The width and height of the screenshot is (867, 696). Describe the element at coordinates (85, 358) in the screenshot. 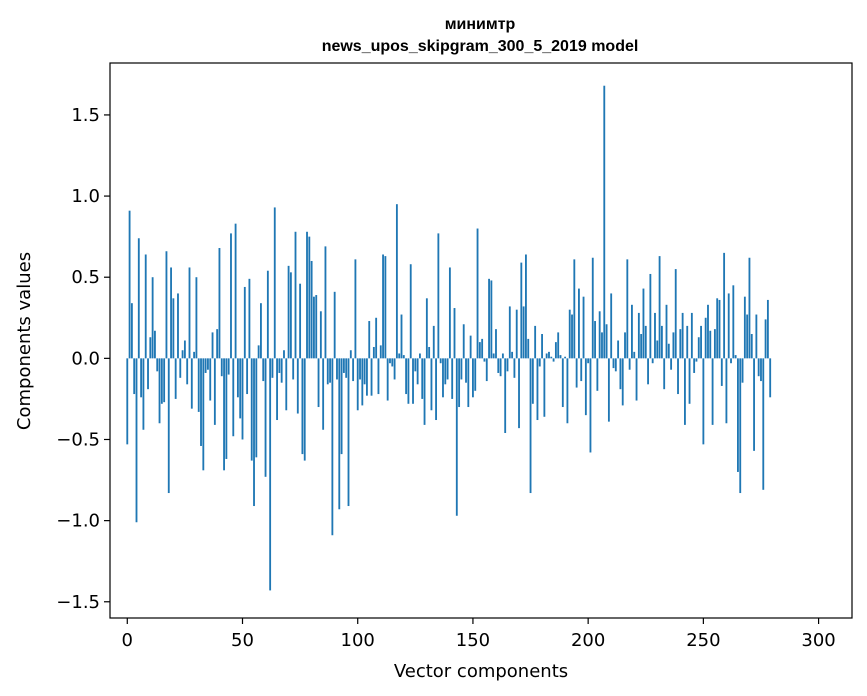

I see `y-tick-label: 0.0` at that location.